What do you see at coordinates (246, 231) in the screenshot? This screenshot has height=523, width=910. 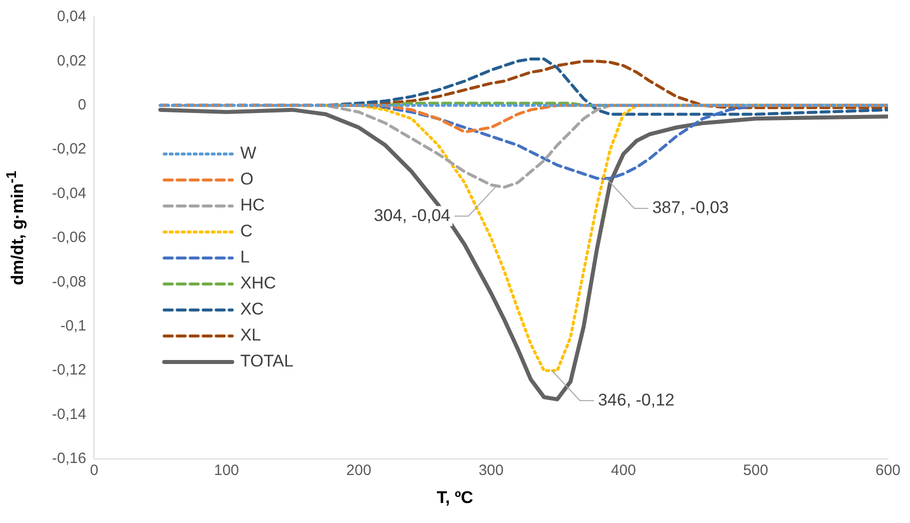 I see `legend-label: C` at bounding box center [246, 231].